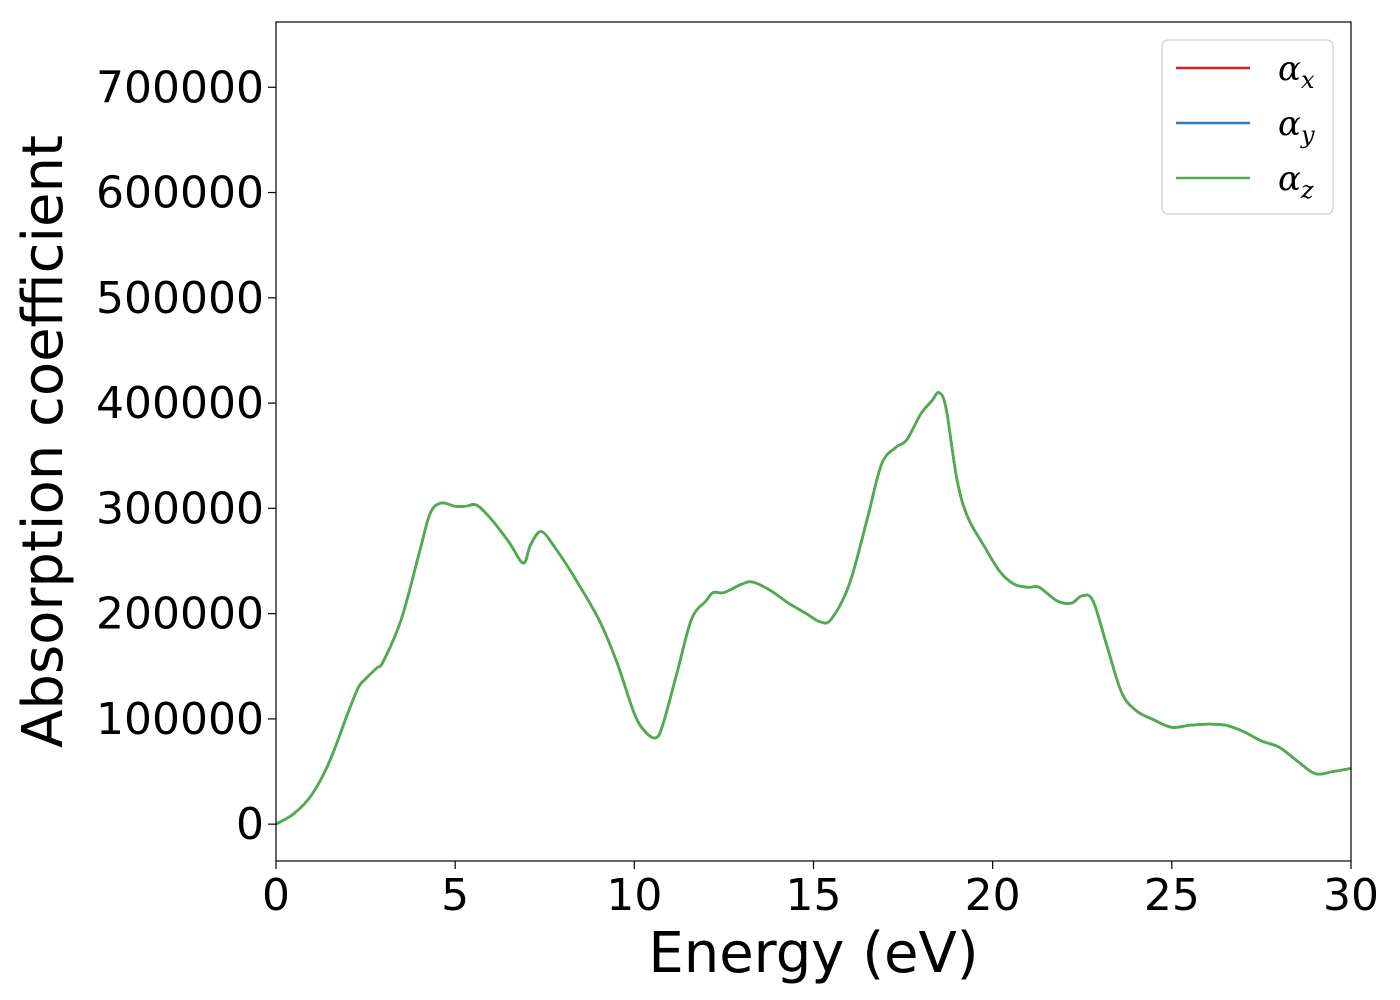  I want to click on y-tick-label: 0, so click(250, 824).